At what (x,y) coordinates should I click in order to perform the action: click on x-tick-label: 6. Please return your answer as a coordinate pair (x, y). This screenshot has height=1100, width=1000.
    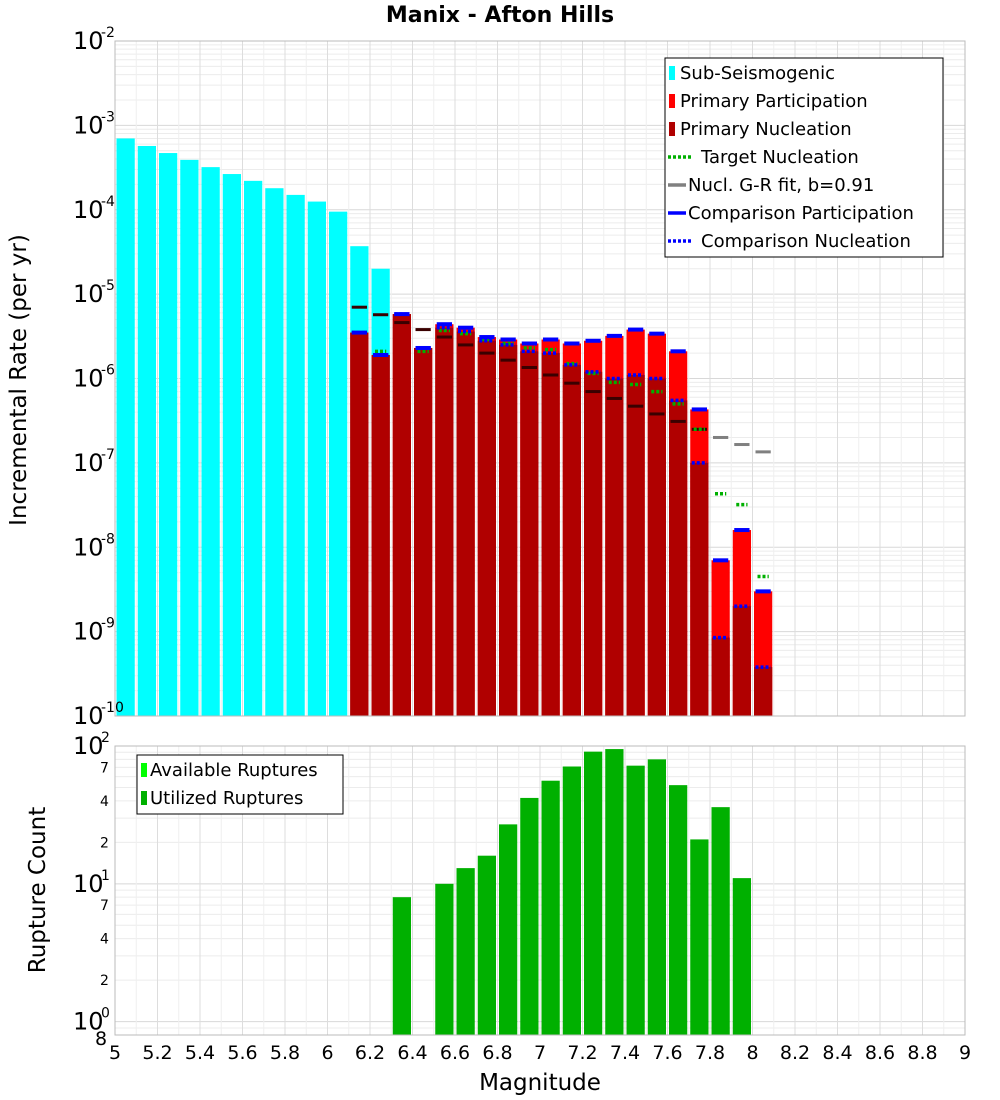
    Looking at the image, I should click on (327, 1053).